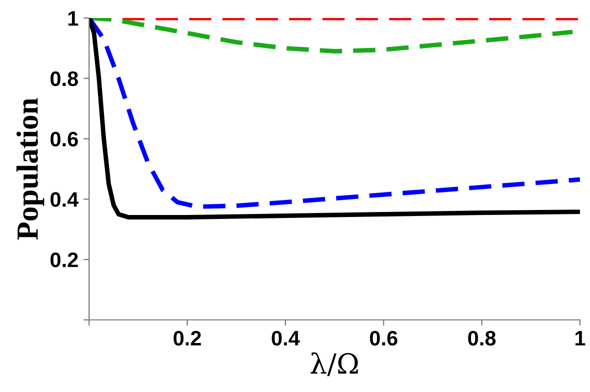 The height and width of the screenshot is (392, 590). Describe the element at coordinates (64, 260) in the screenshot. I see `y-tick-label: 0.2` at that location.